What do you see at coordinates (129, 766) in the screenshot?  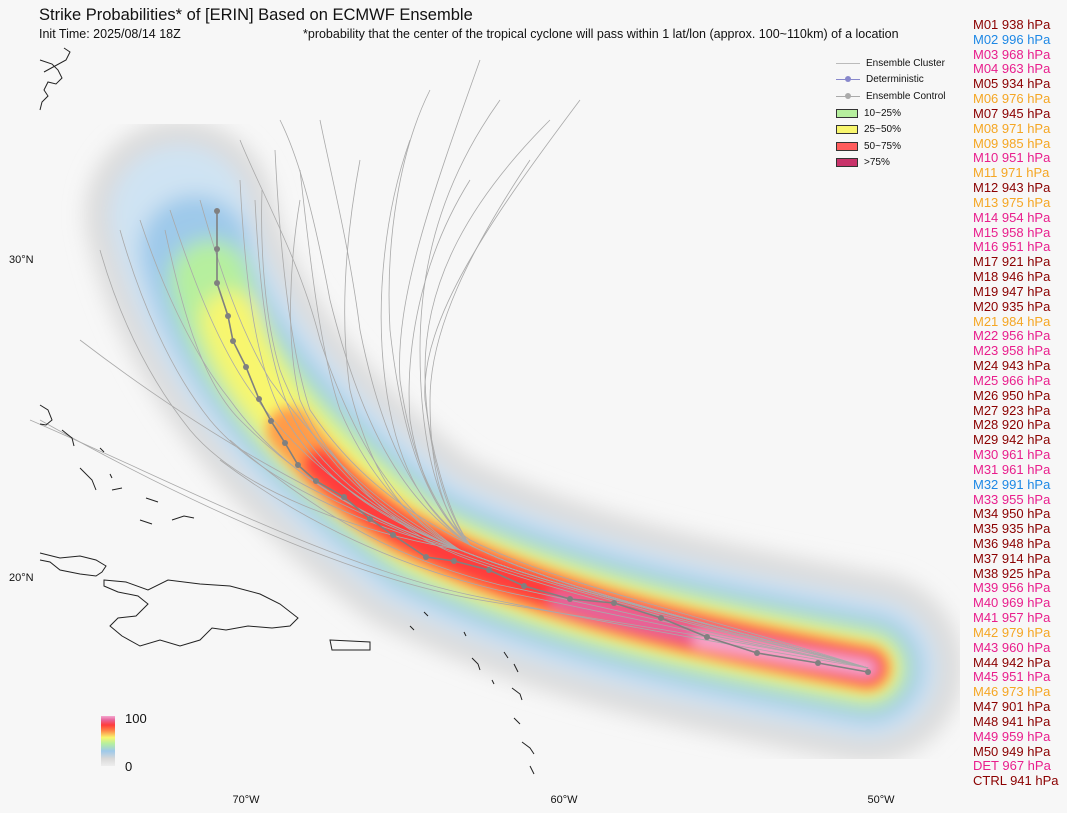 I see `colorbar-min-label: 0` at bounding box center [129, 766].